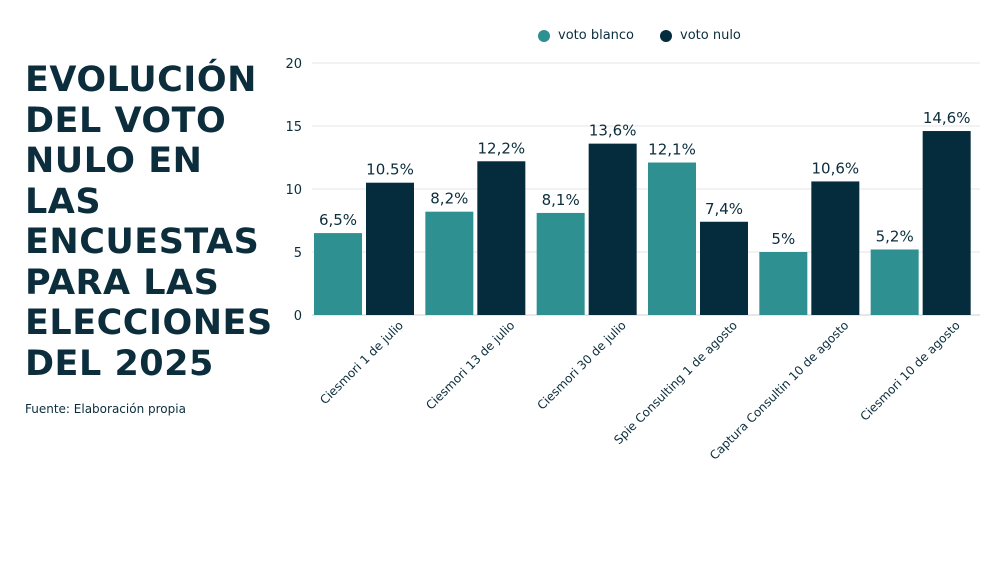 The height and width of the screenshot is (563, 1000). What do you see at coordinates (672, 150) in the screenshot?
I see `data-label: 12,1%` at bounding box center [672, 150].